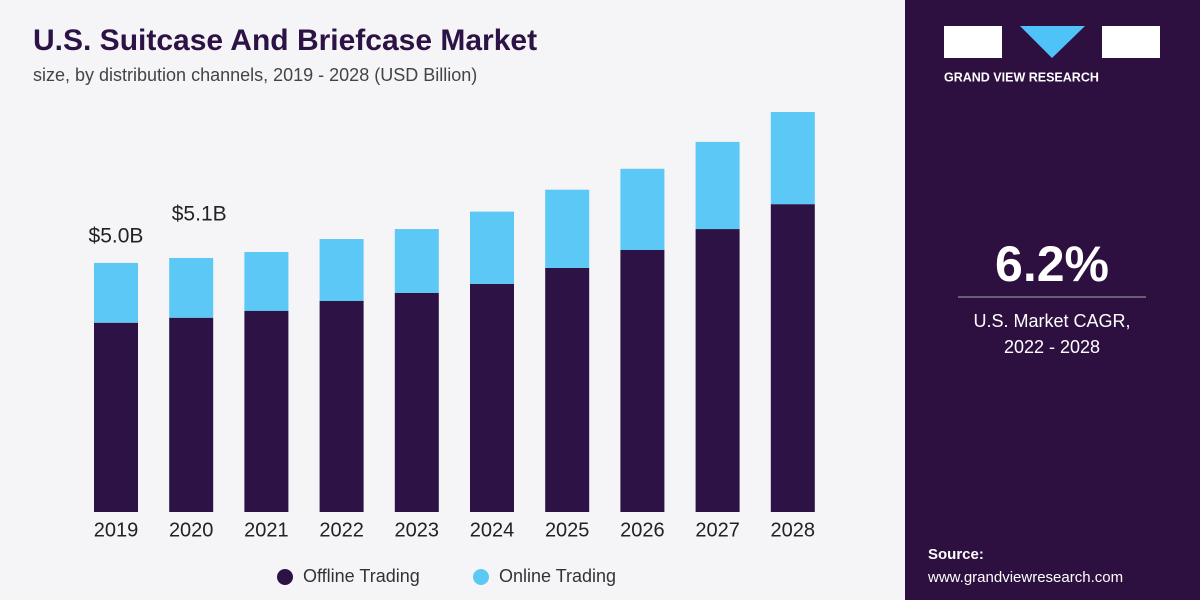  Describe the element at coordinates (266, 530) in the screenshot. I see `x-tick-label: 2021` at that location.